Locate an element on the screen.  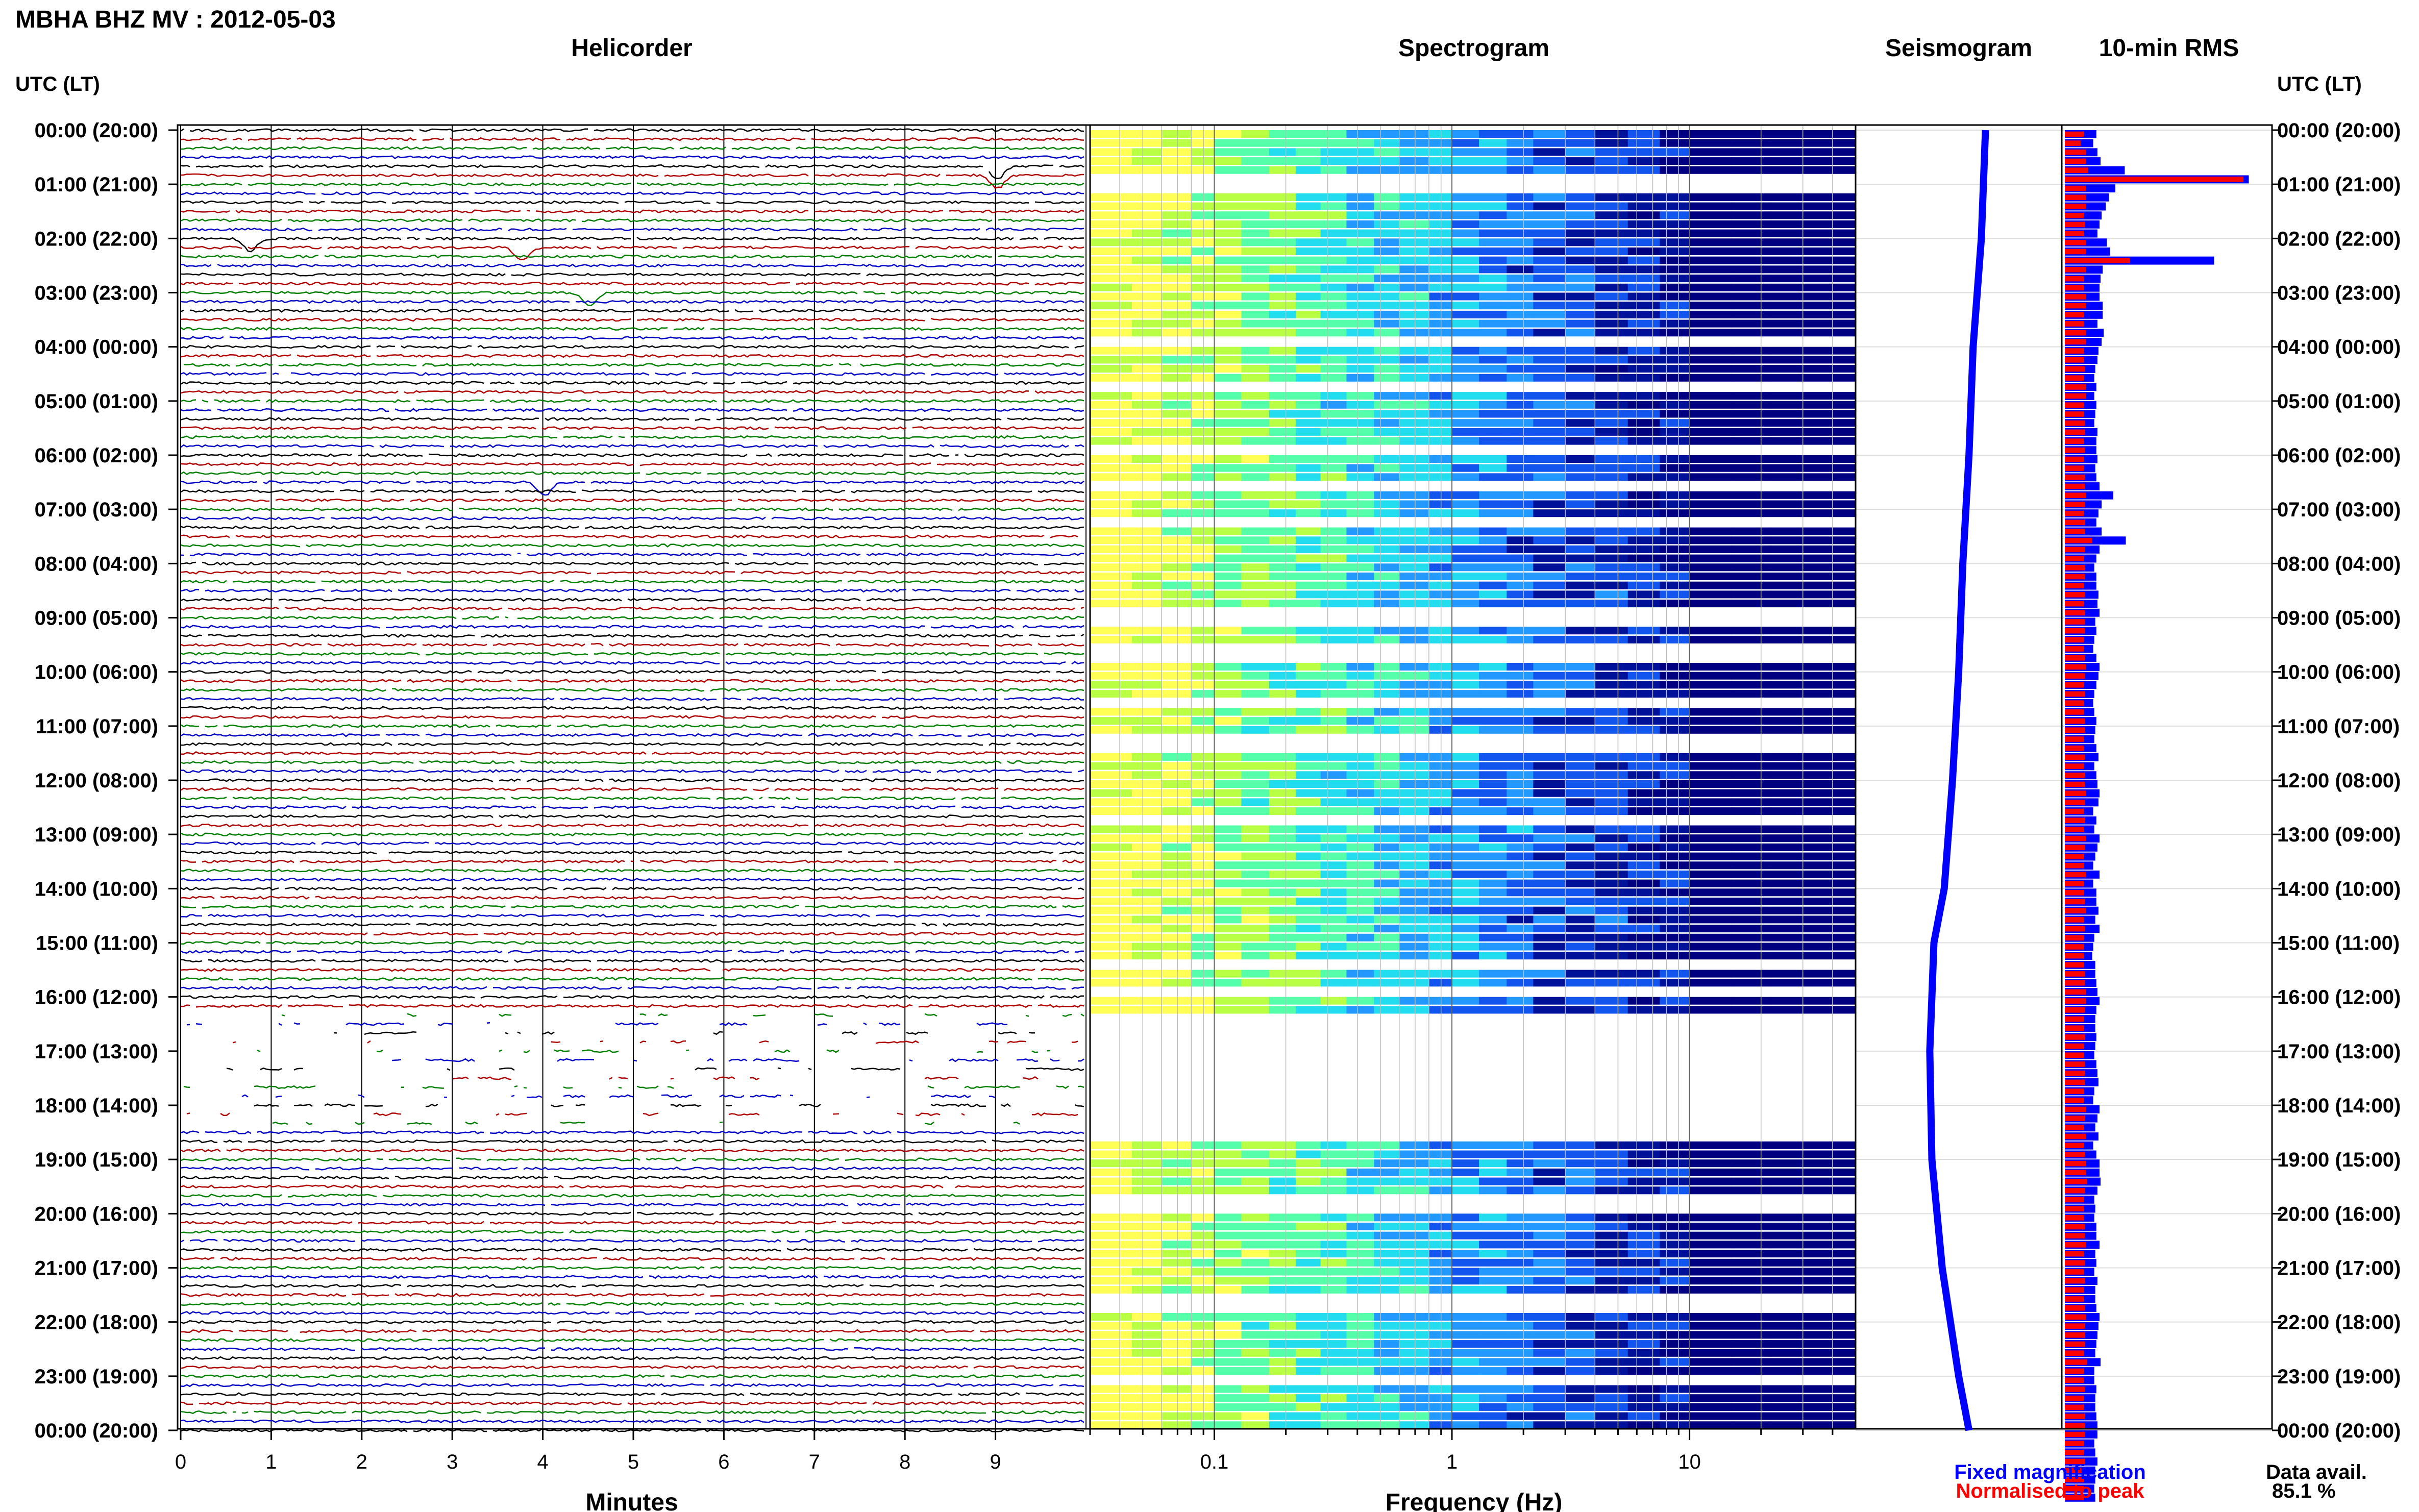
time-label-right: 06:00 (02:00) is located at coordinates (2339, 455).